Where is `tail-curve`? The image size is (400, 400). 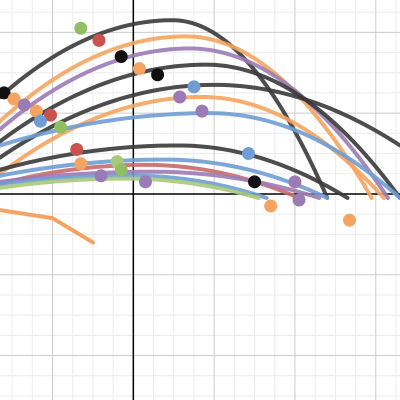 tail-curve is located at coordinates (47, 226).